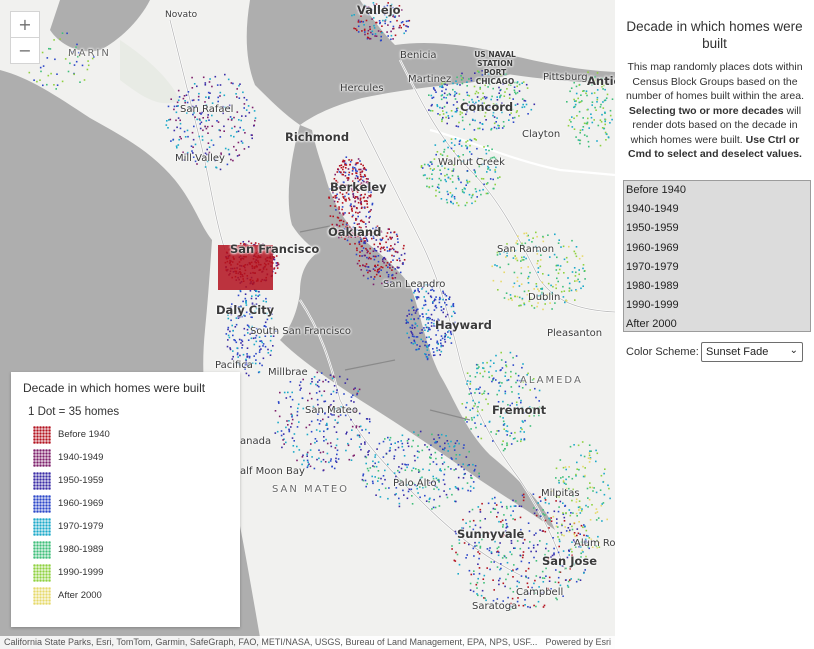  Describe the element at coordinates (651, 324) in the screenshot. I see `decade-option: After 2000` at that location.